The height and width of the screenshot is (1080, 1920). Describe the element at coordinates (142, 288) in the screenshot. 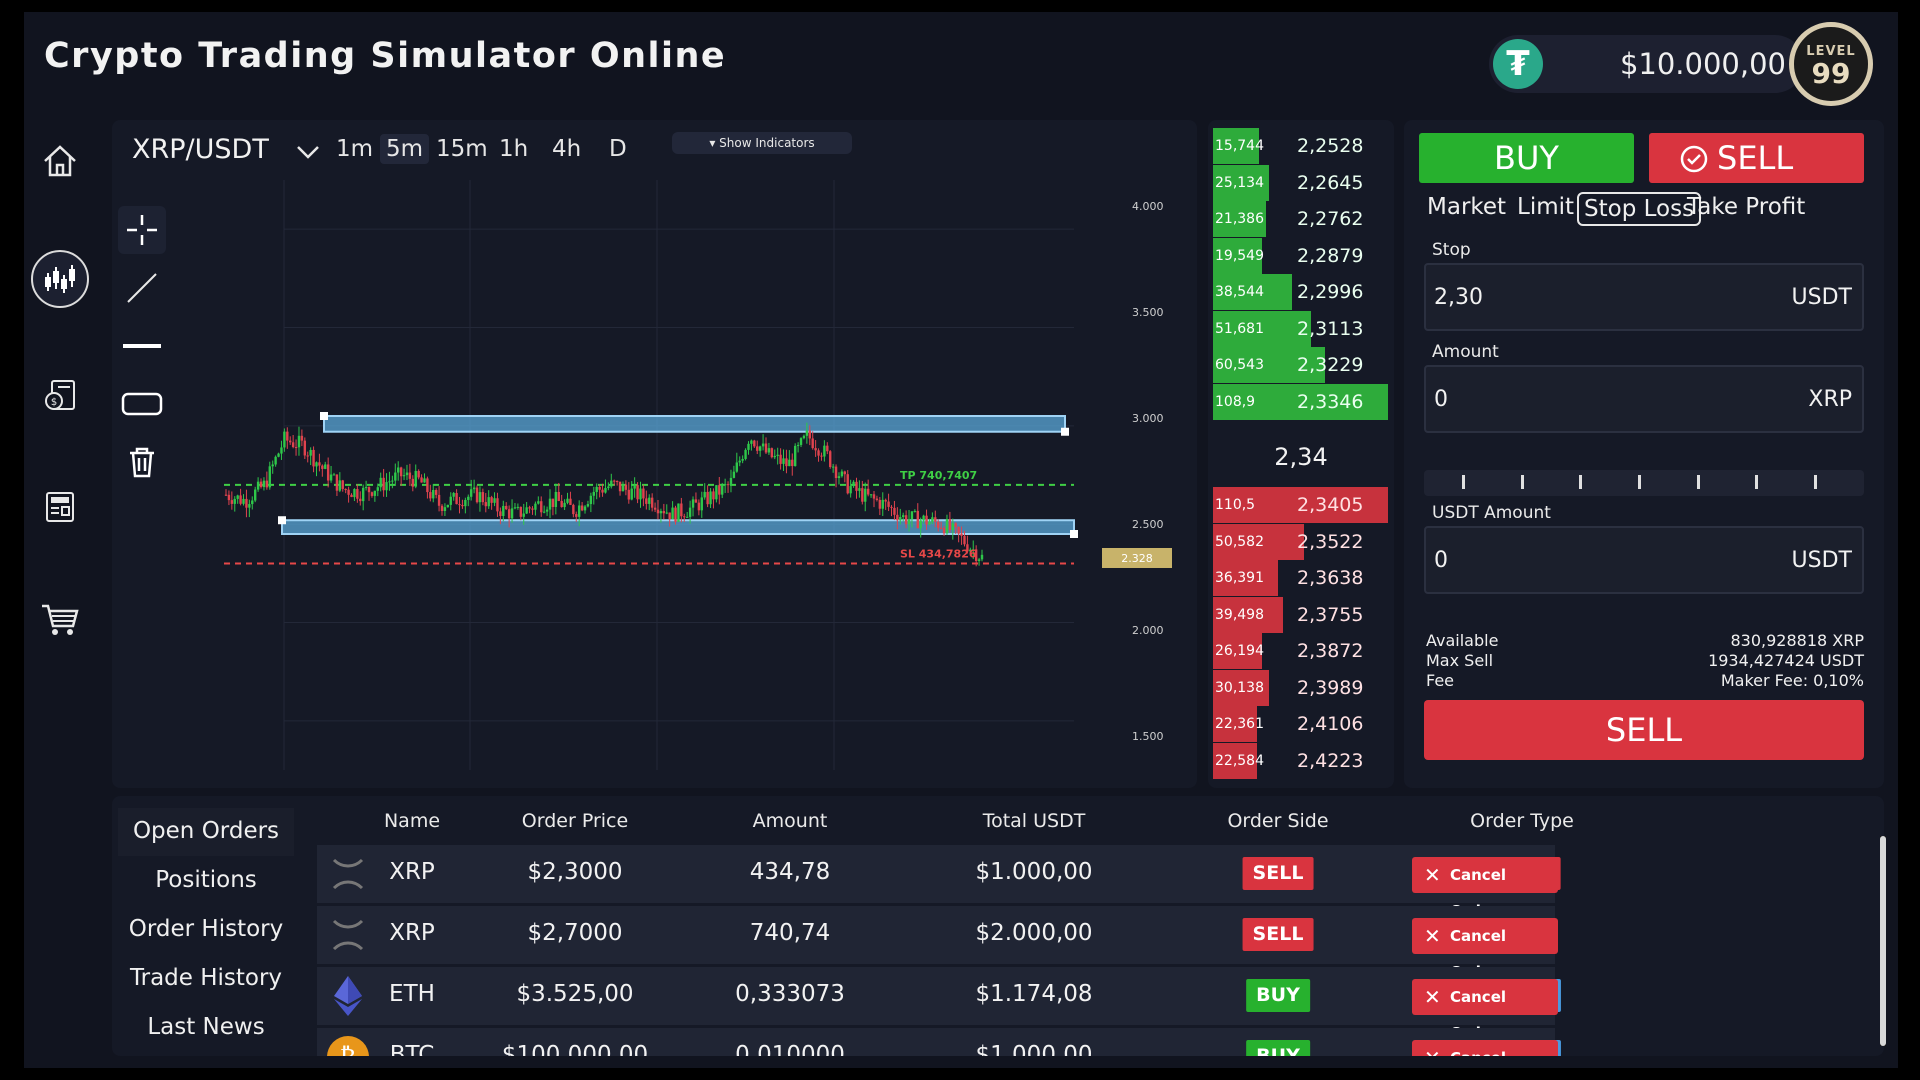

I see `tool-trend-line` at that location.